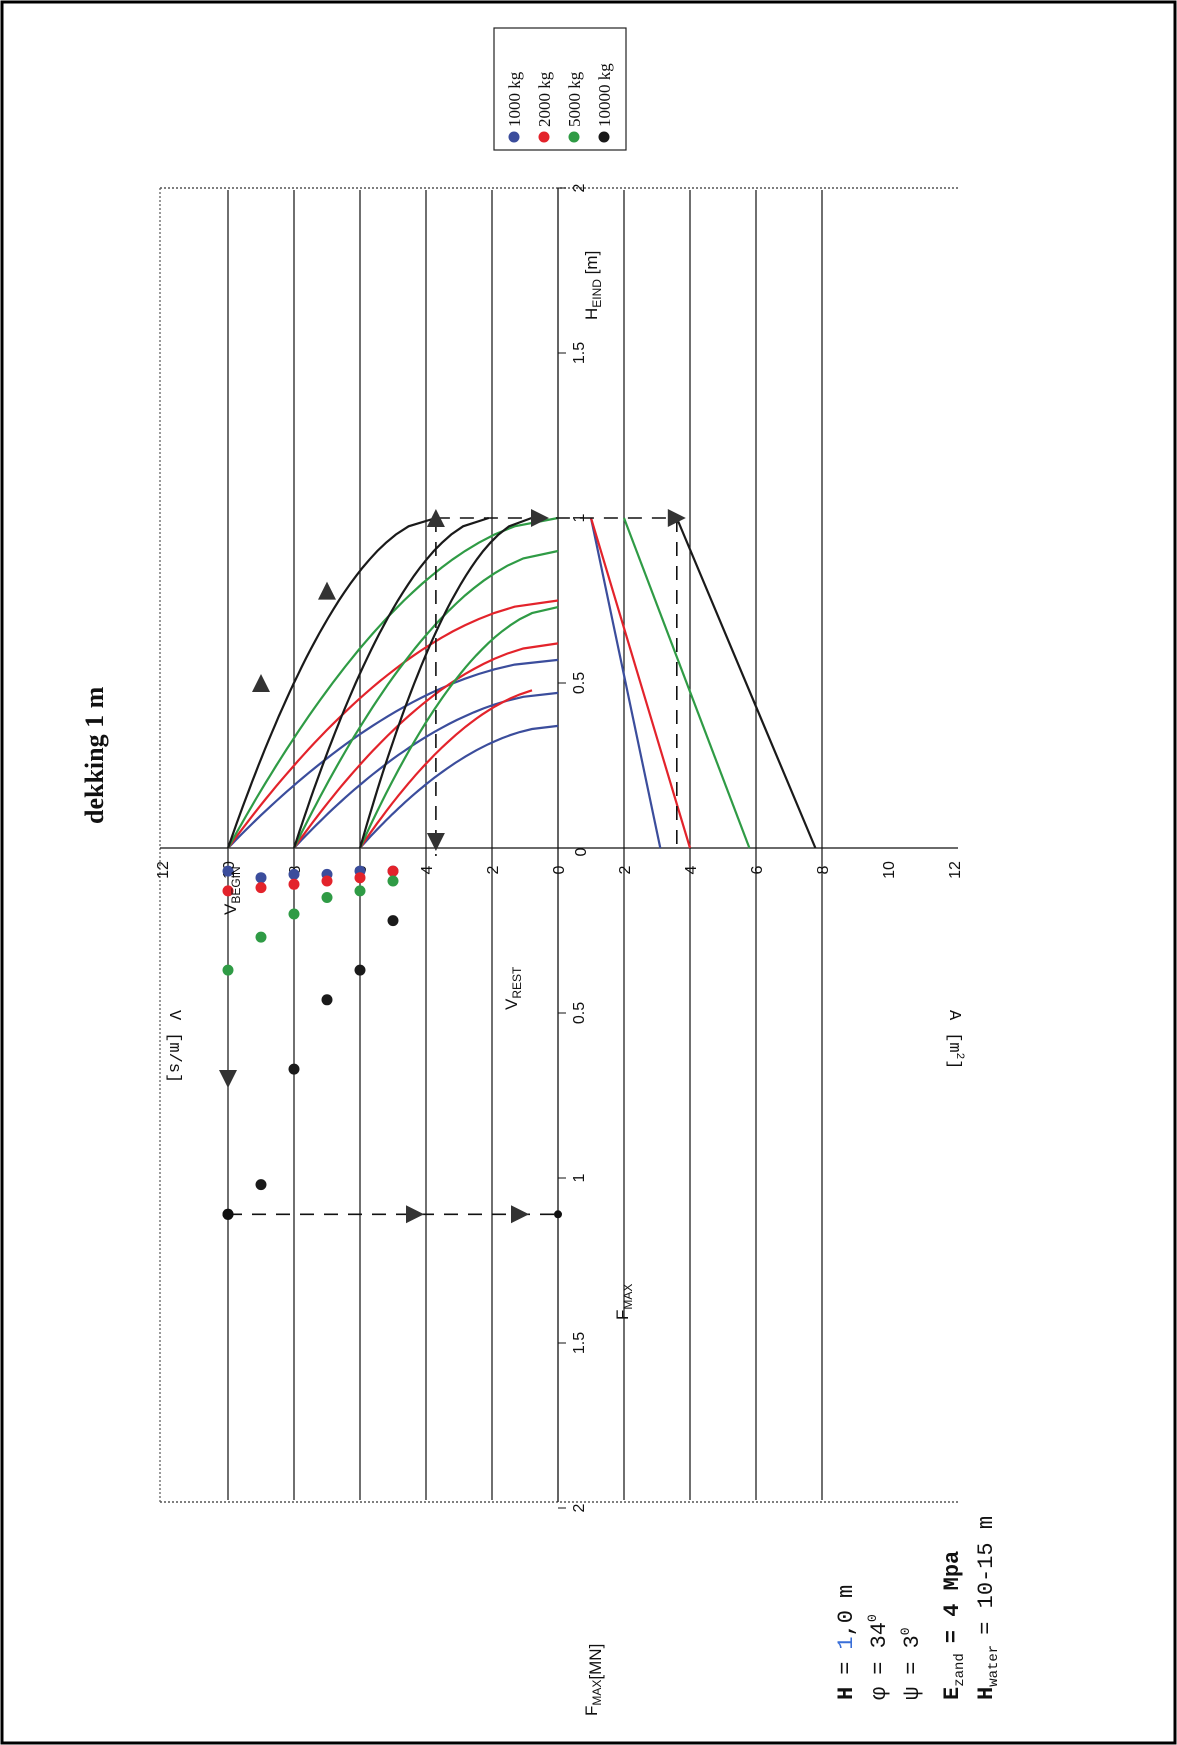  I want to click on arrow-area-top, so click(676, 518).